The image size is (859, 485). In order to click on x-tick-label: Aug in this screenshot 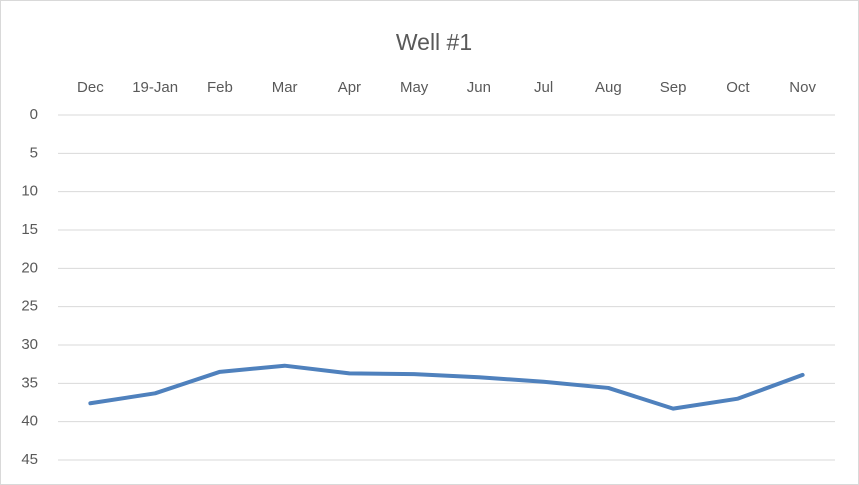, I will do `click(608, 87)`.